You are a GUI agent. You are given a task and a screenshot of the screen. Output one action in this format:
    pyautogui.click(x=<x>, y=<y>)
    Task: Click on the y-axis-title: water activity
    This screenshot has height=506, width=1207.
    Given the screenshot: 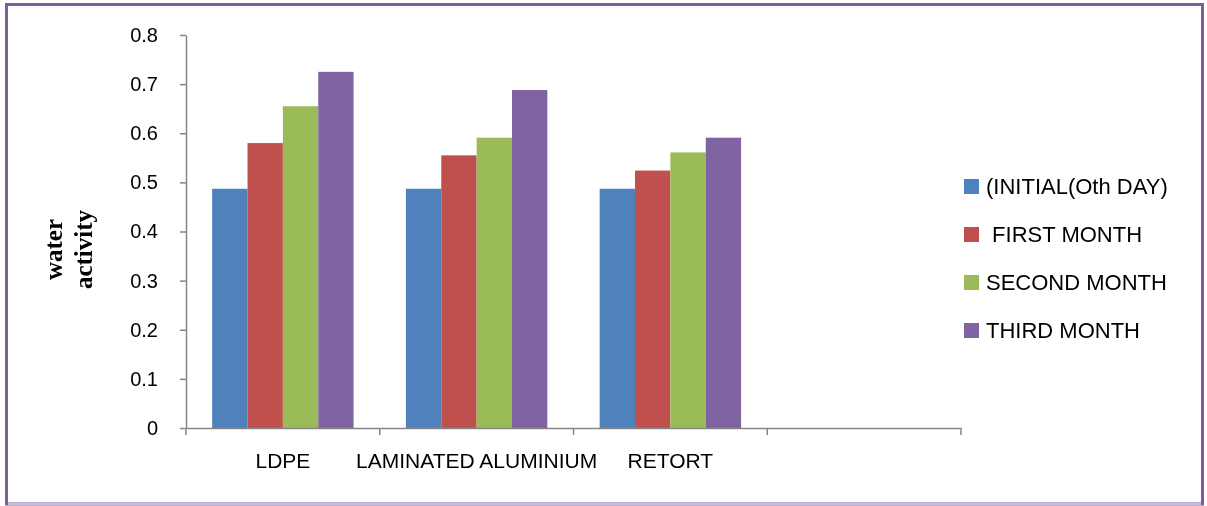 What is the action you would take?
    pyautogui.click(x=68, y=249)
    